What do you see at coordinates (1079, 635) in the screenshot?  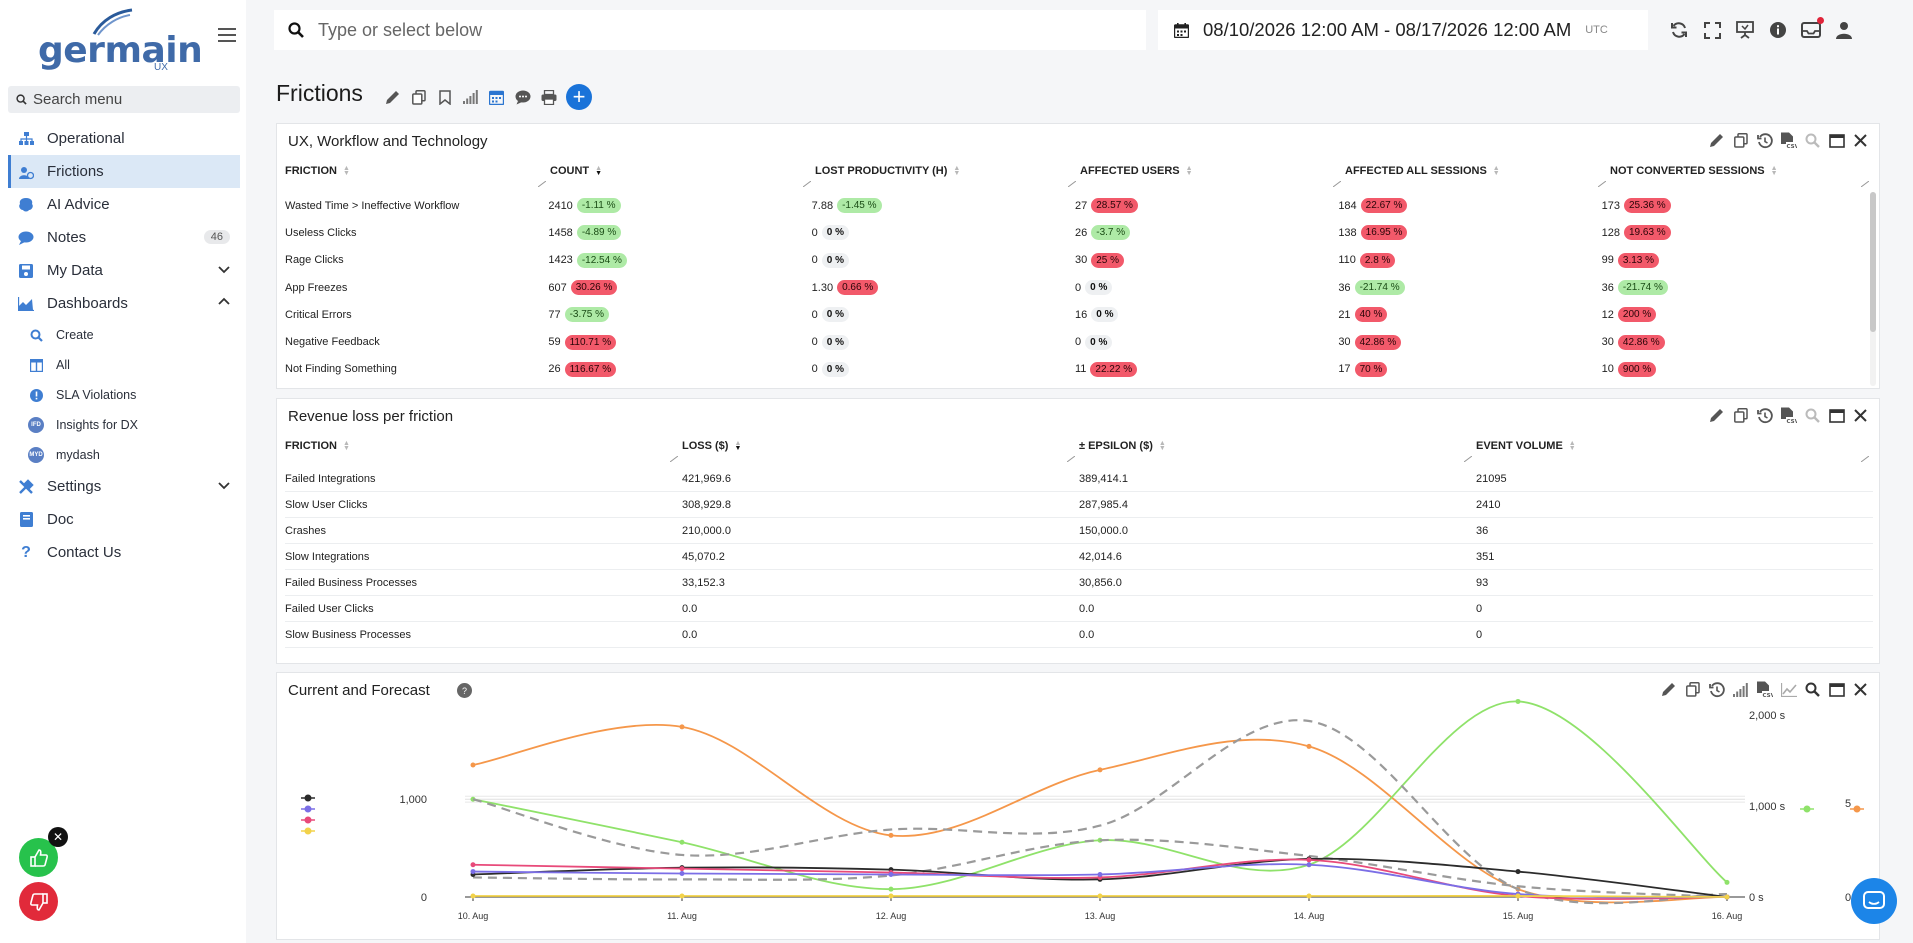 I see `table-row: Slow Business Processes 0.0 0.0 0` at bounding box center [1079, 635].